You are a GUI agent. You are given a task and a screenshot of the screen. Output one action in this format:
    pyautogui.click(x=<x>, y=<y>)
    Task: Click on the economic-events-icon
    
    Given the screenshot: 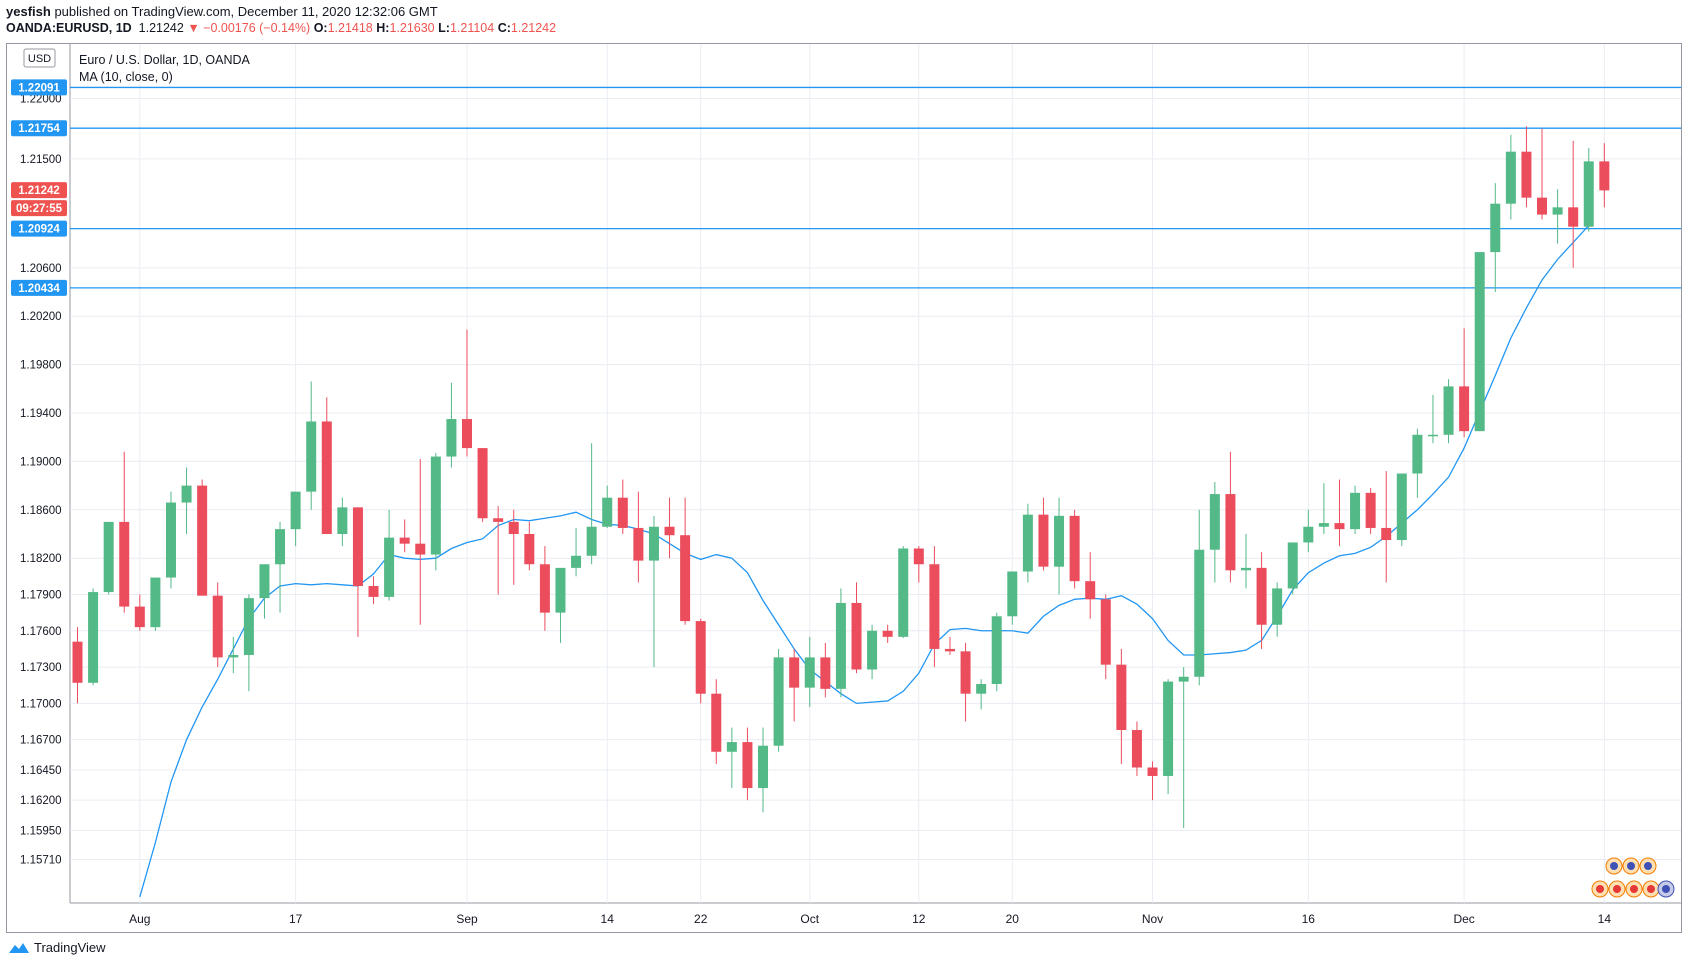 What is the action you would take?
    pyautogui.click(x=1633, y=889)
    